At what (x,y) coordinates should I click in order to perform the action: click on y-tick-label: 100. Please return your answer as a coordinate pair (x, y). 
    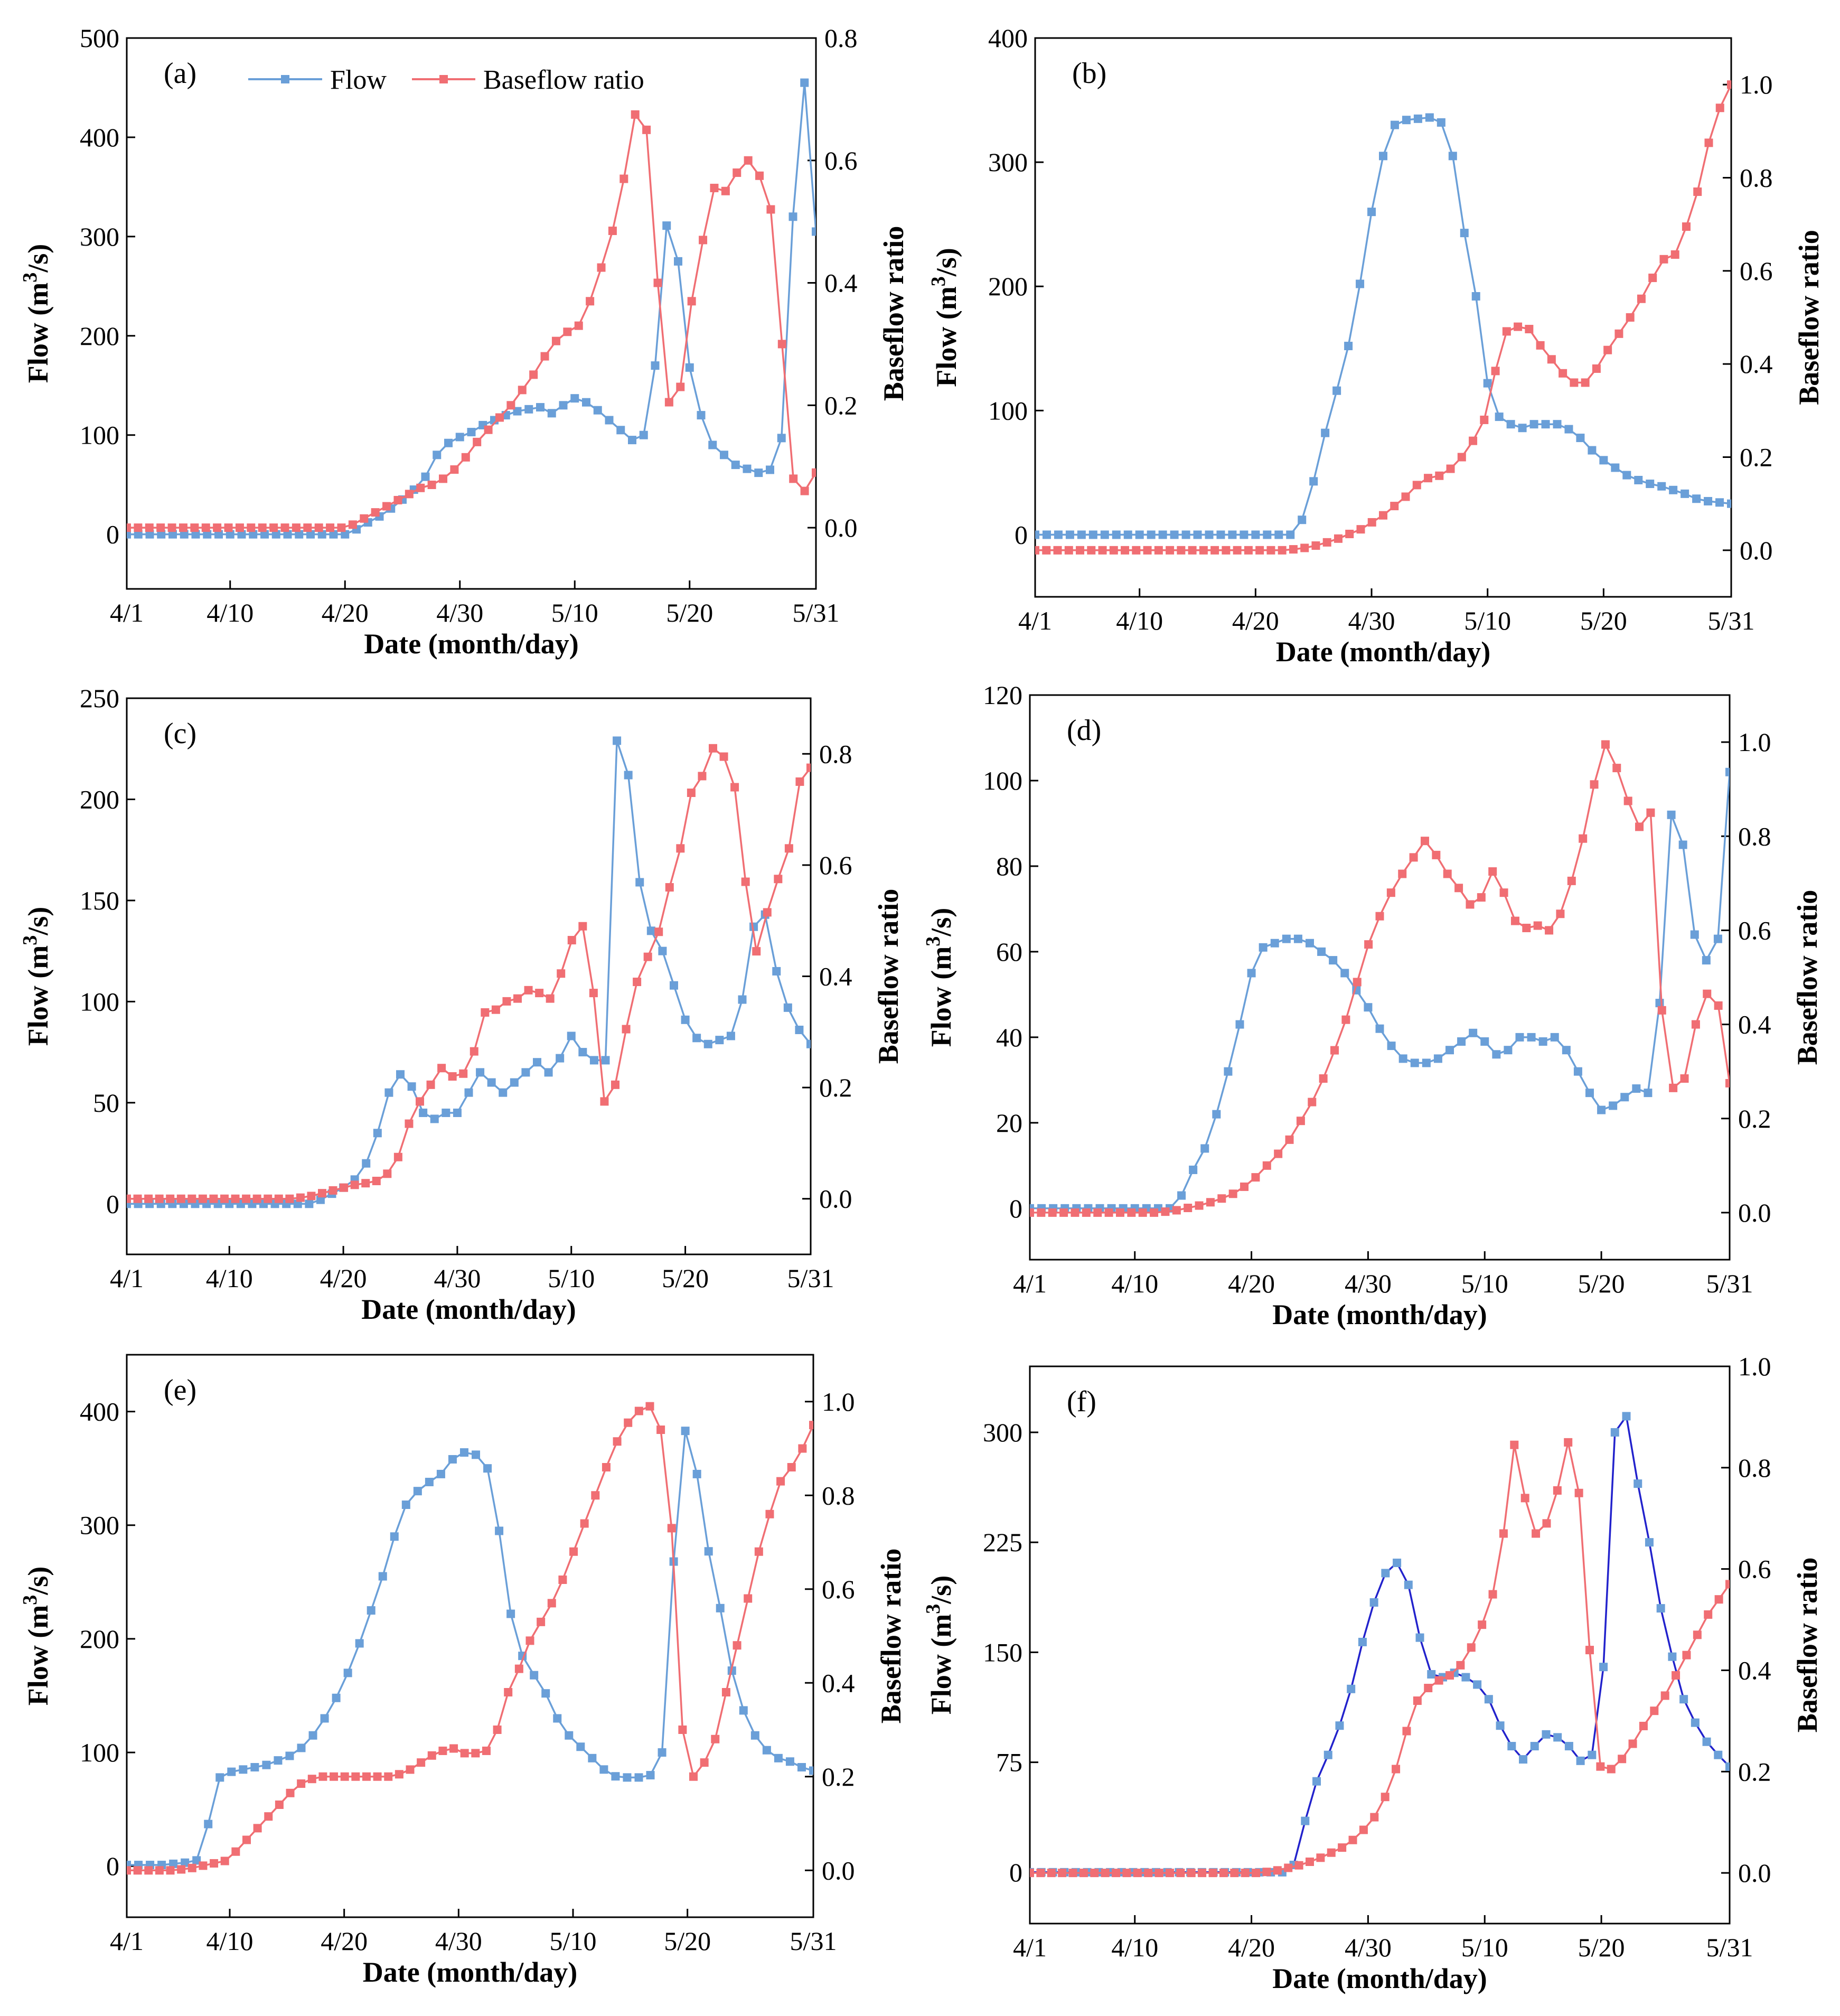
    Looking at the image, I should click on (99, 435).